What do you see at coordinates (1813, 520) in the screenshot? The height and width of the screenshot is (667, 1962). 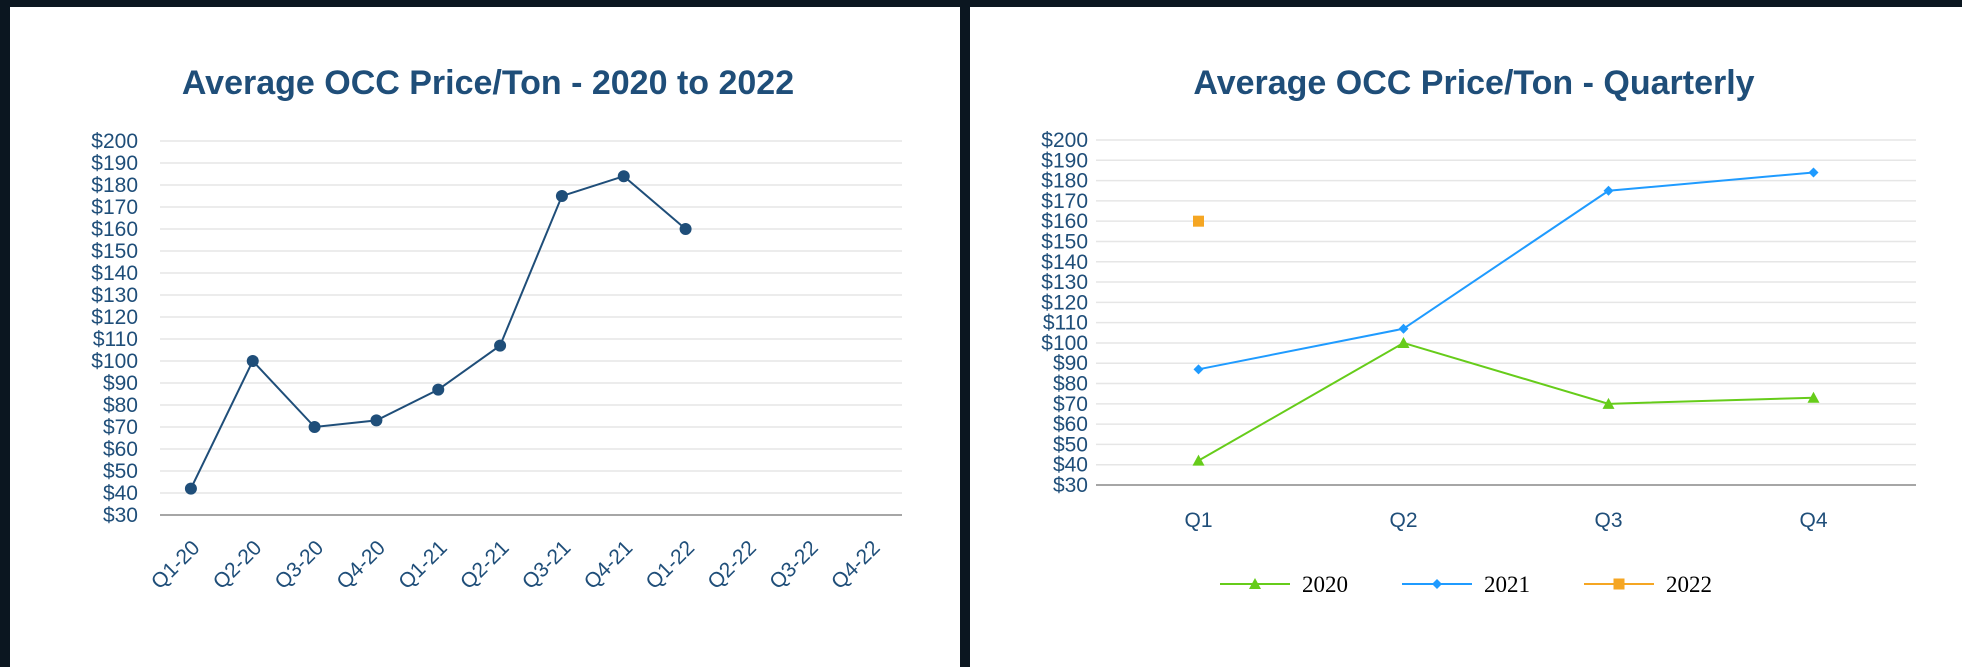 I see `x-tick-label: Q4` at bounding box center [1813, 520].